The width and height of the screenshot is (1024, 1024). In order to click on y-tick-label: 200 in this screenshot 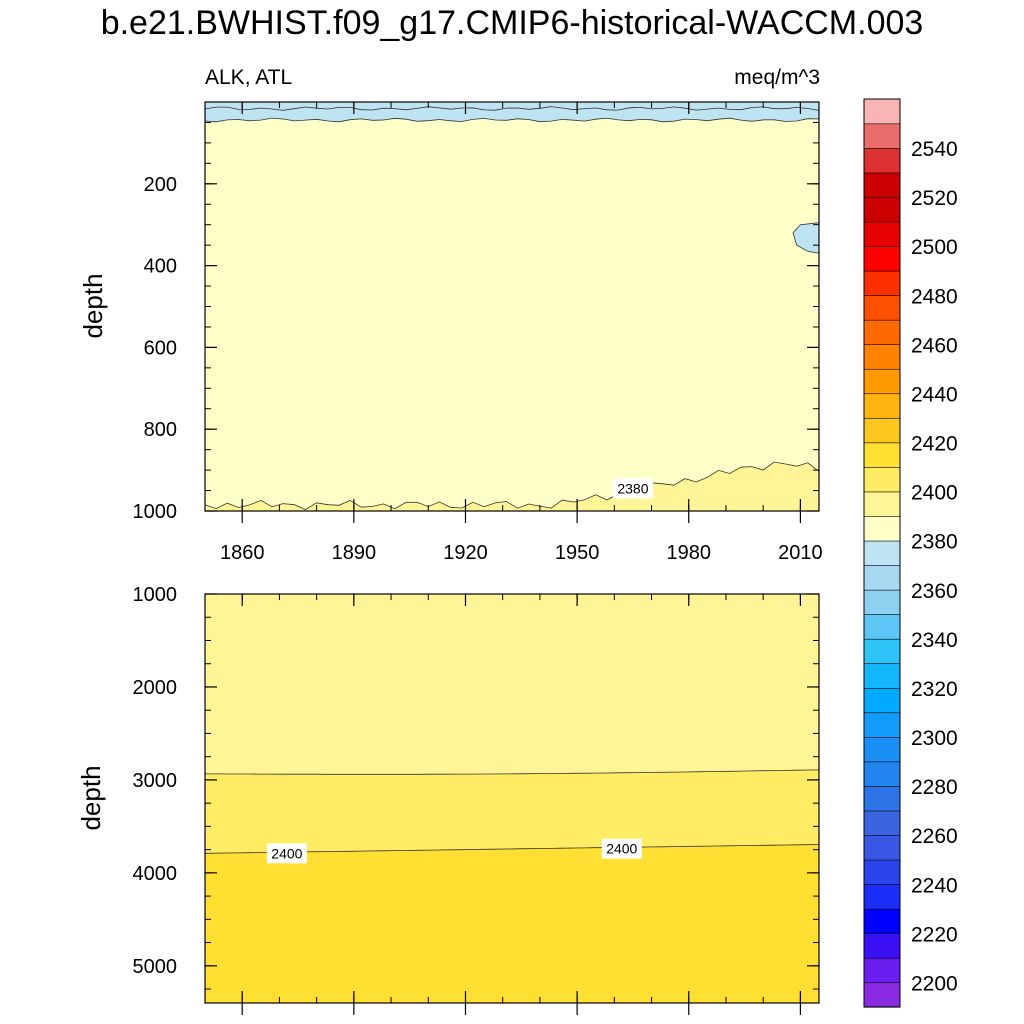, I will do `click(160, 185)`.